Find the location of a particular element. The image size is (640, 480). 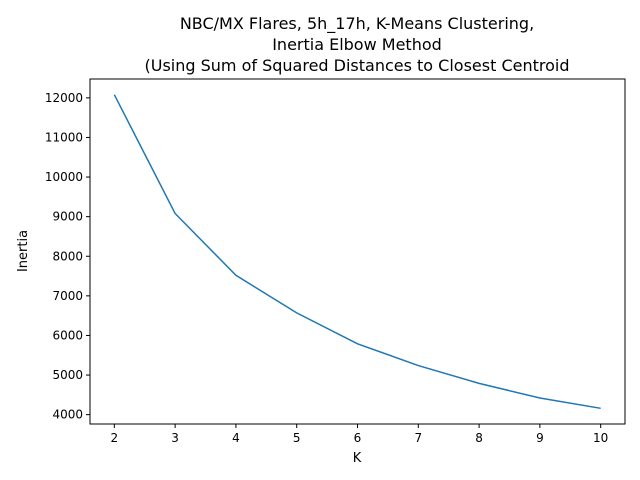

y-tick-label: 12000 is located at coordinates (64, 98).